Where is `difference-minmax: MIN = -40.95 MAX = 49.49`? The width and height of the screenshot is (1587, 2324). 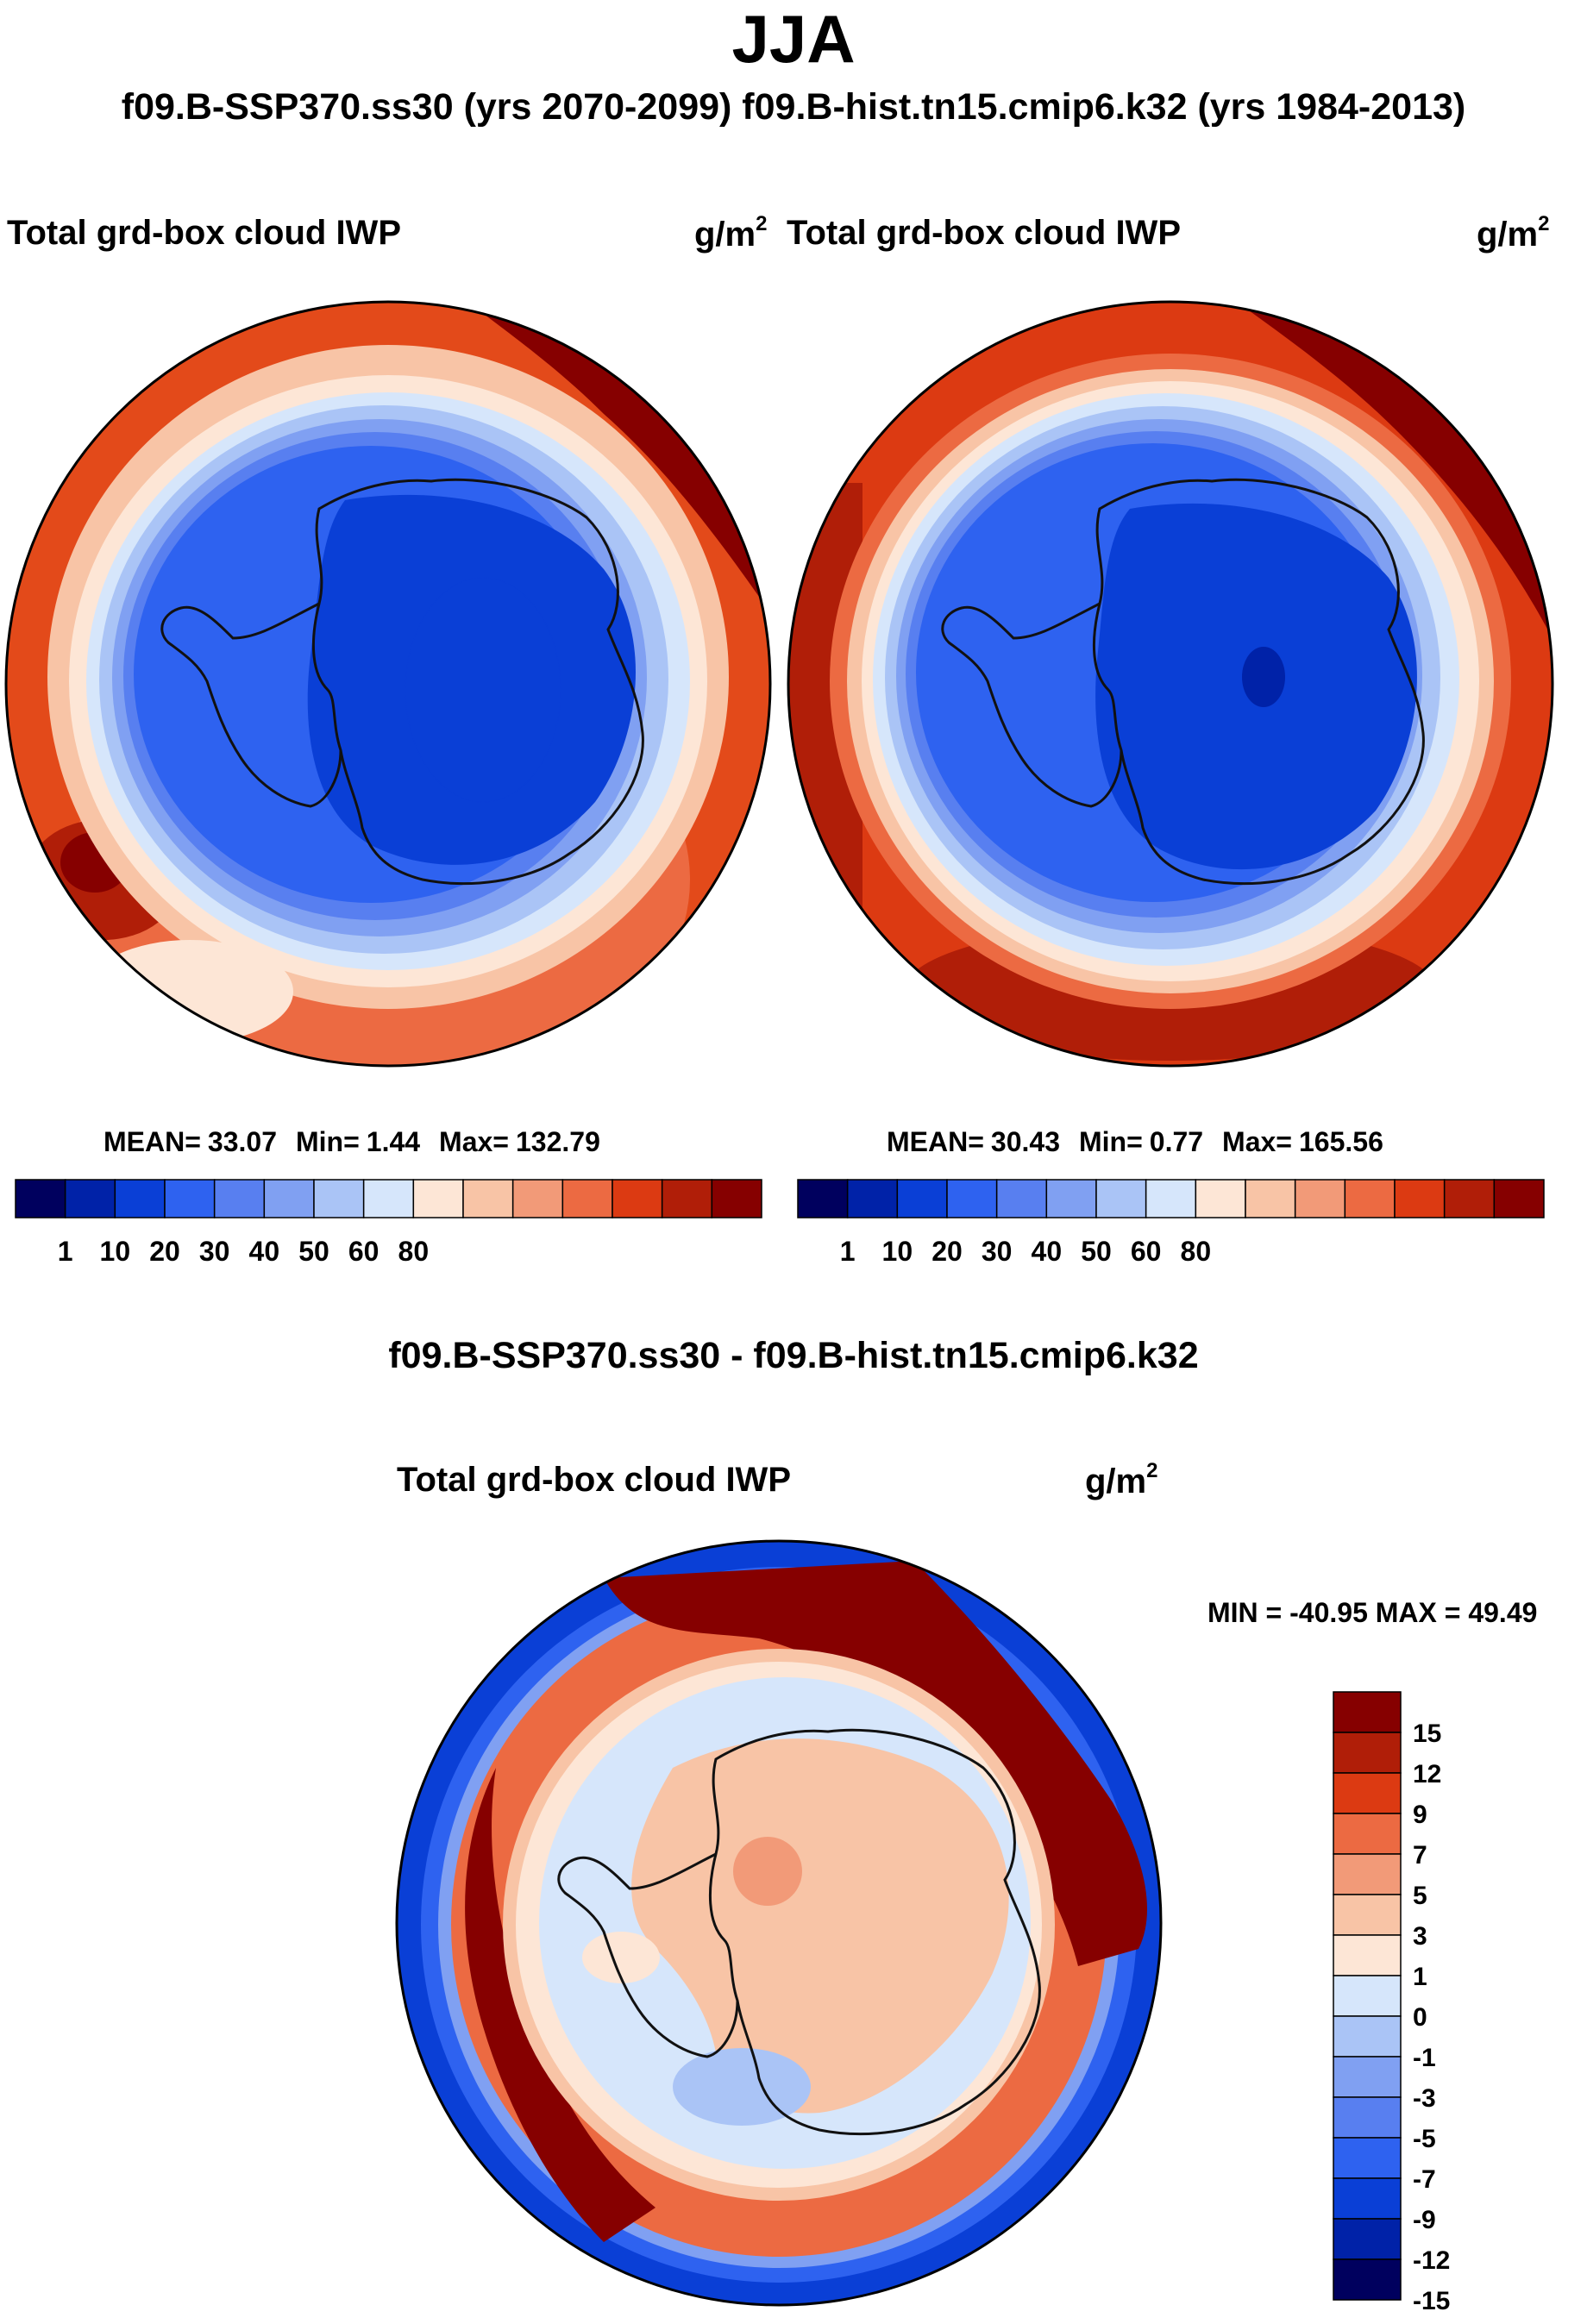 difference-minmax: MIN = -40.95 MAX = 49.49 is located at coordinates (1373, 1612).